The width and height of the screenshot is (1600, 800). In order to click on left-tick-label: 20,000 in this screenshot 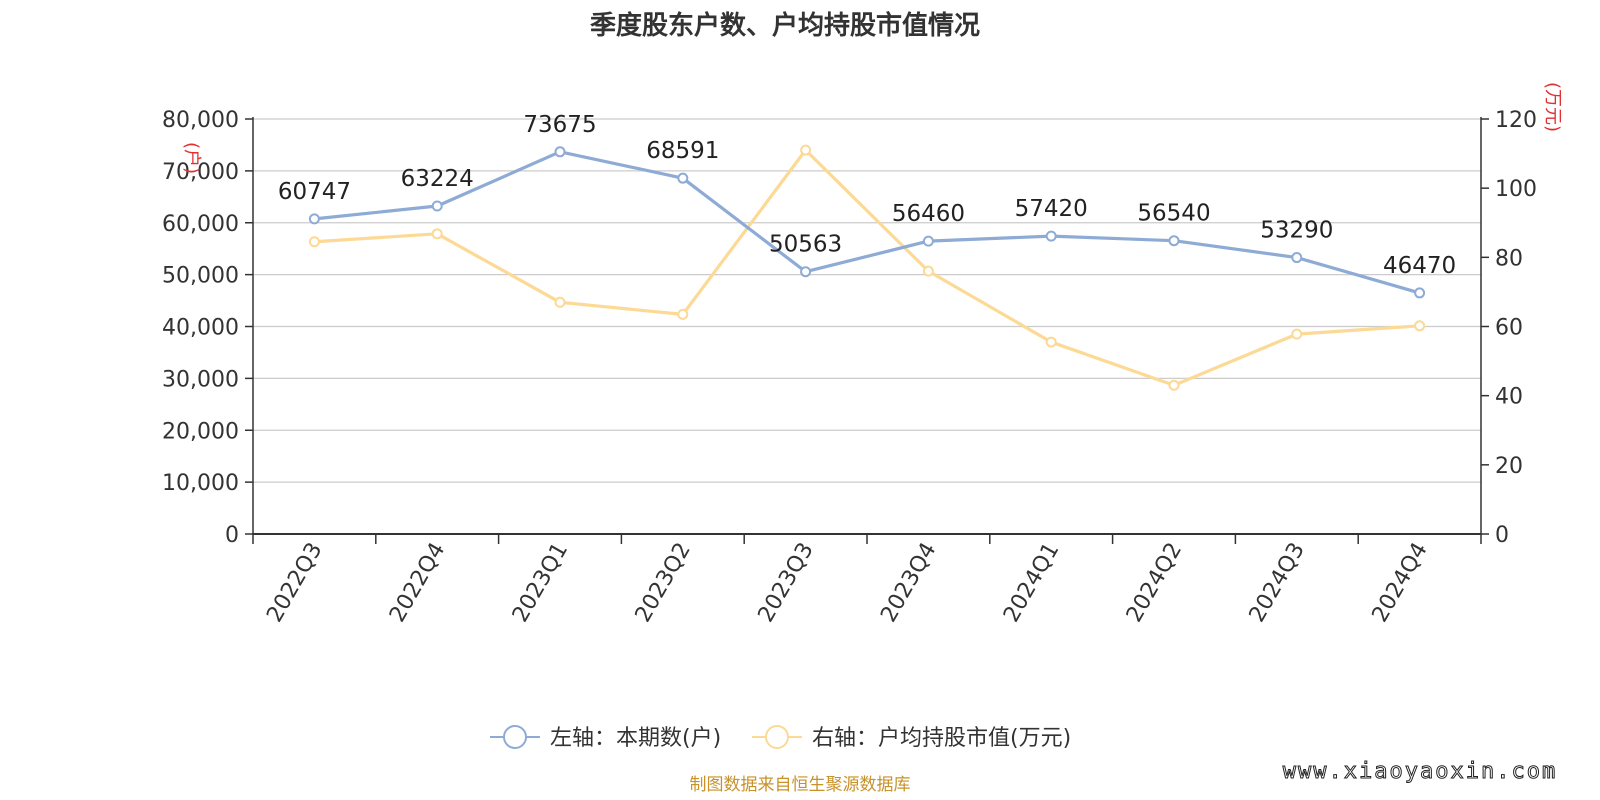, I will do `click(200, 431)`.